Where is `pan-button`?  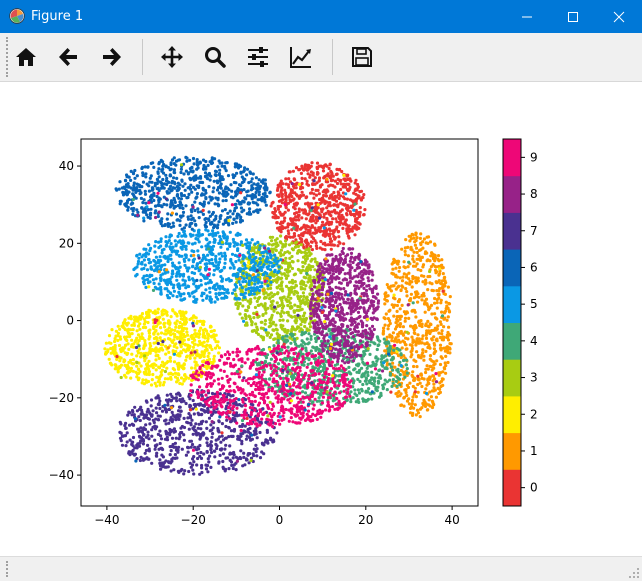
pan-button is located at coordinates (172, 57).